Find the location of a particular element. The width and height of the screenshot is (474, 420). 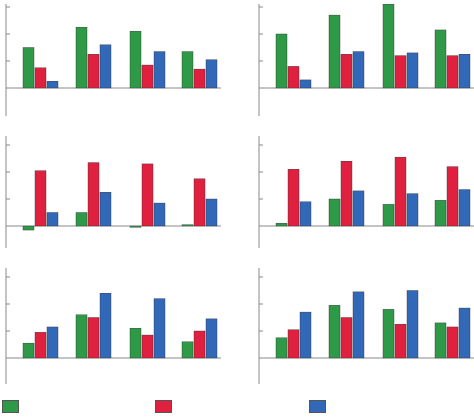

legend-swatch-green is located at coordinates (10, 406).